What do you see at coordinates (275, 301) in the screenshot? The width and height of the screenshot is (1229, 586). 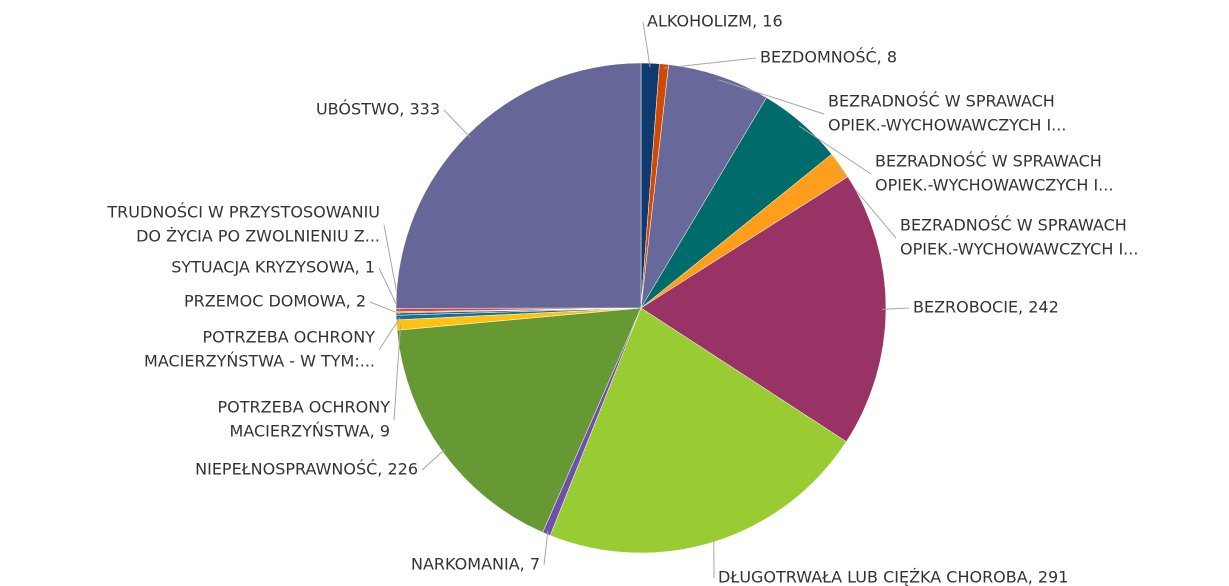 I see `data-label: PRZEMOC DOMOWA, 2` at bounding box center [275, 301].